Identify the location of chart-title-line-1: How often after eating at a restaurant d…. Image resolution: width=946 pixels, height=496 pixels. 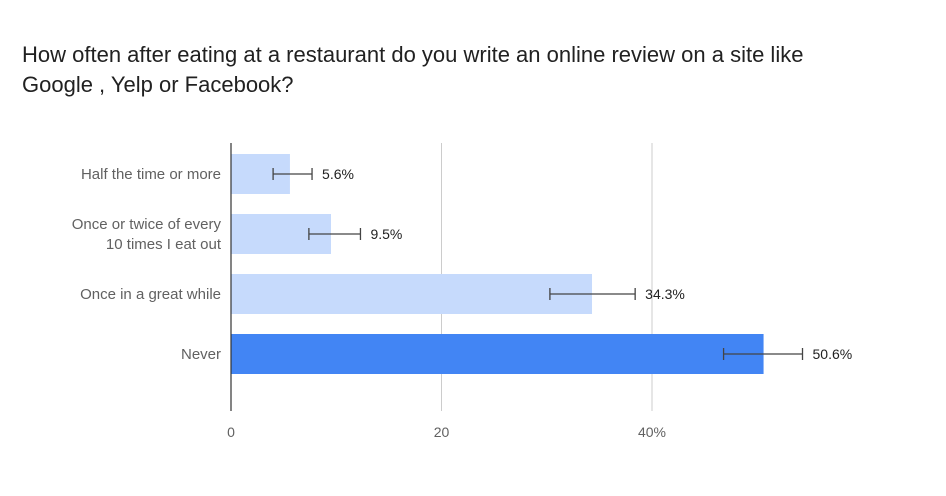
(413, 54).